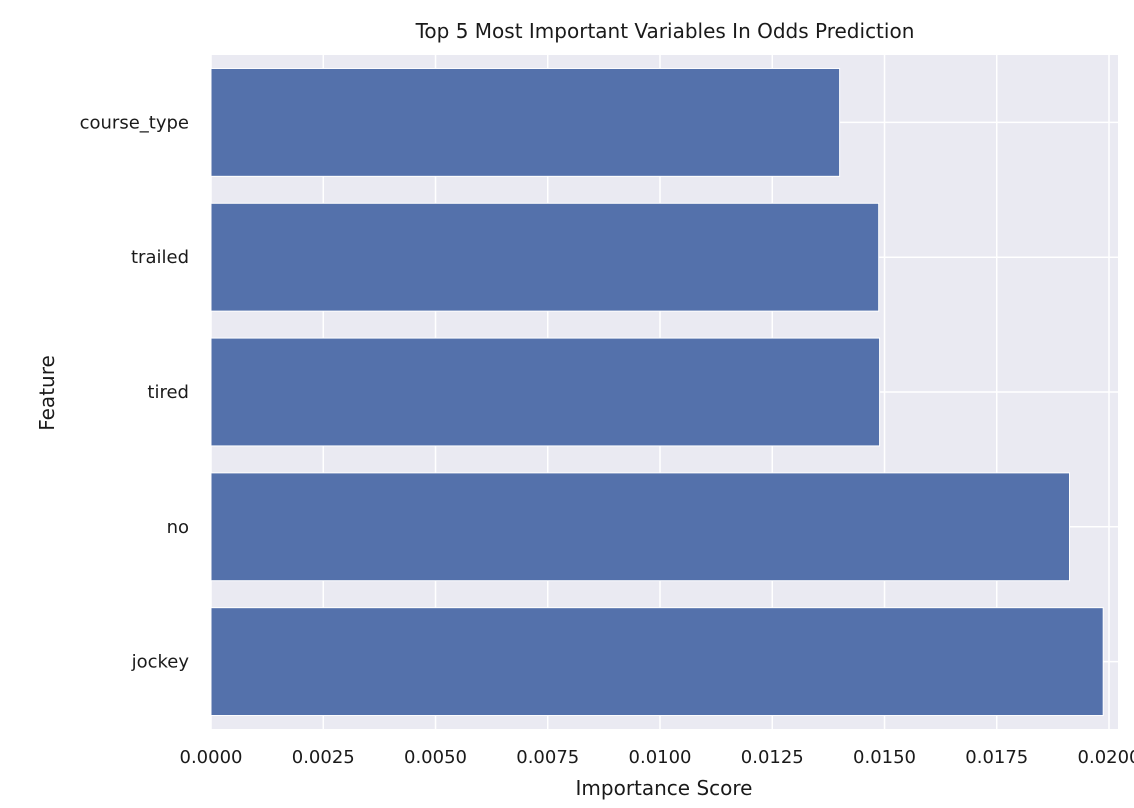 The image size is (1134, 808). I want to click on x-tick-label: 0.0175, so click(996, 757).